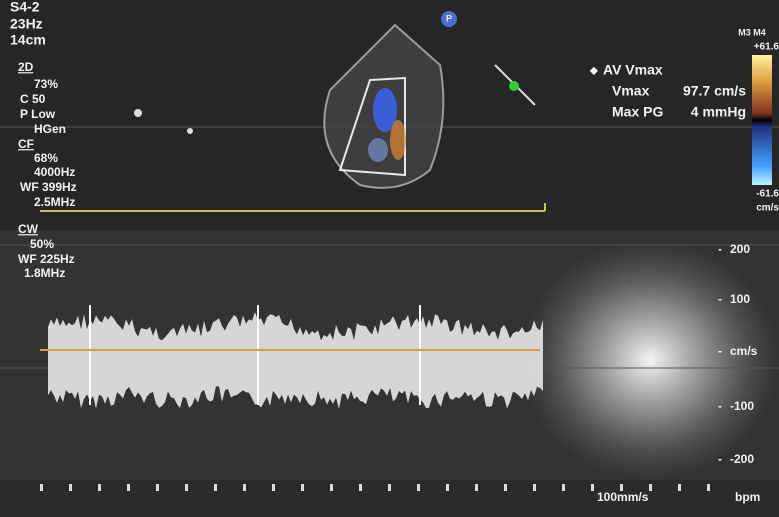 This screenshot has height=517, width=779. What do you see at coordinates (742, 459) in the screenshot?
I see `scale-label: -200` at bounding box center [742, 459].